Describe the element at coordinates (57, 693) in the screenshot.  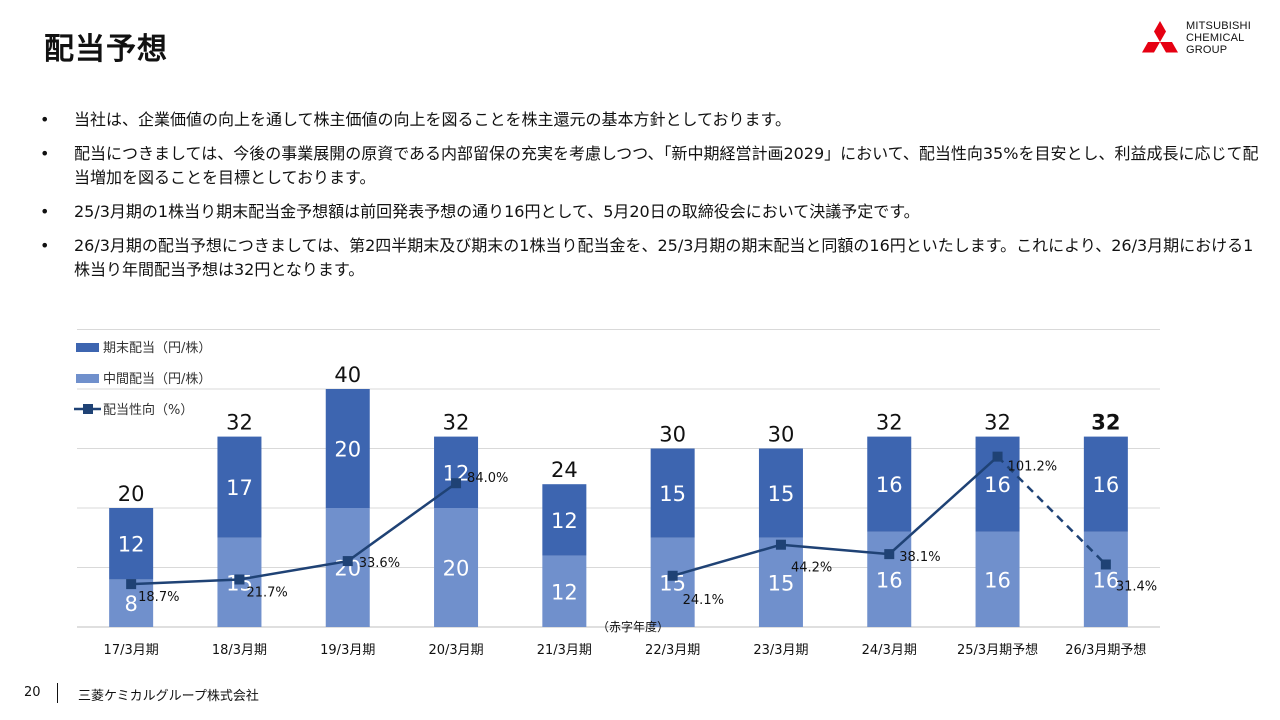
I see `footer-divider` at that location.